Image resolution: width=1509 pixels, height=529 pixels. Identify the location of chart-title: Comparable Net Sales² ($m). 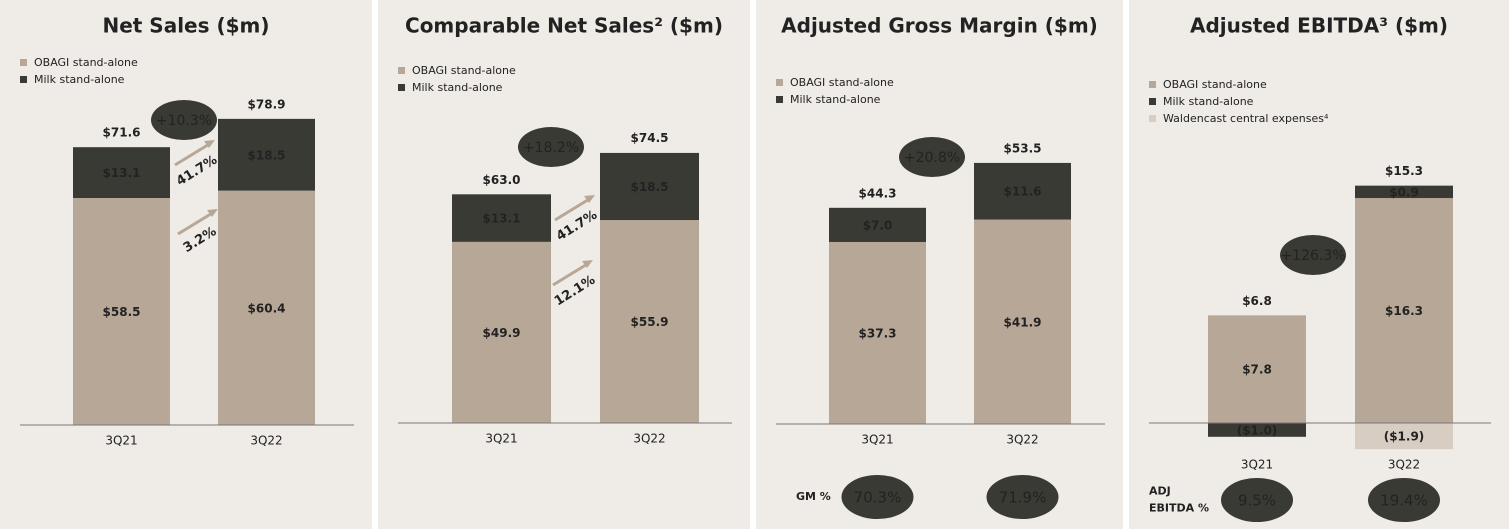
(564, 26).